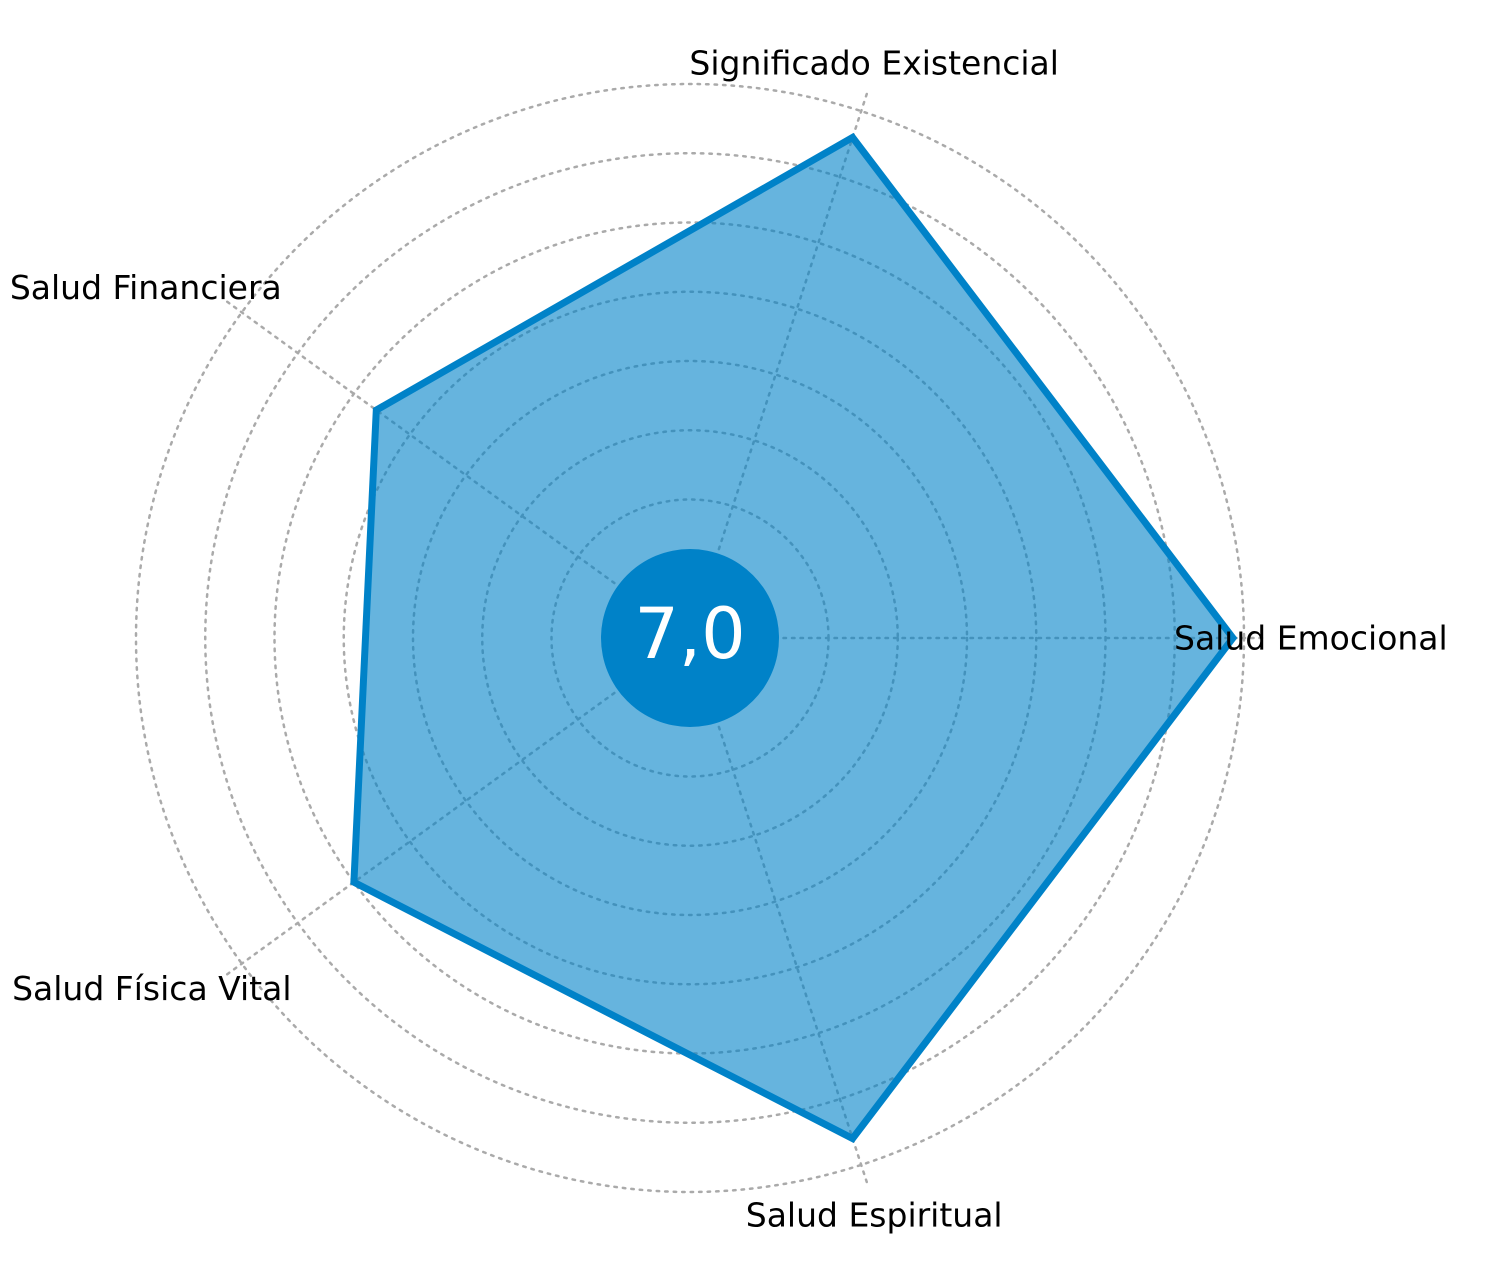  I want to click on axis-label: Salud Física Vital, so click(151, 988).